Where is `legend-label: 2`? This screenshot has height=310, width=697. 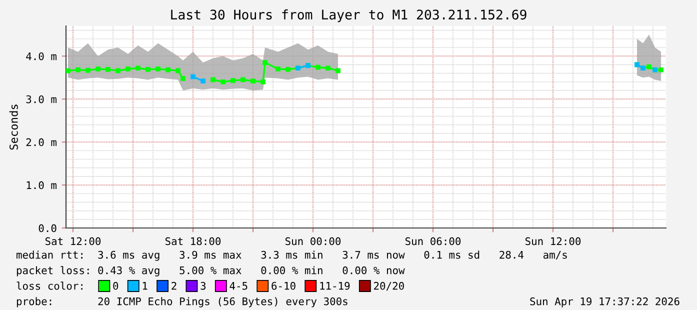 legend-label: 2 is located at coordinates (174, 286).